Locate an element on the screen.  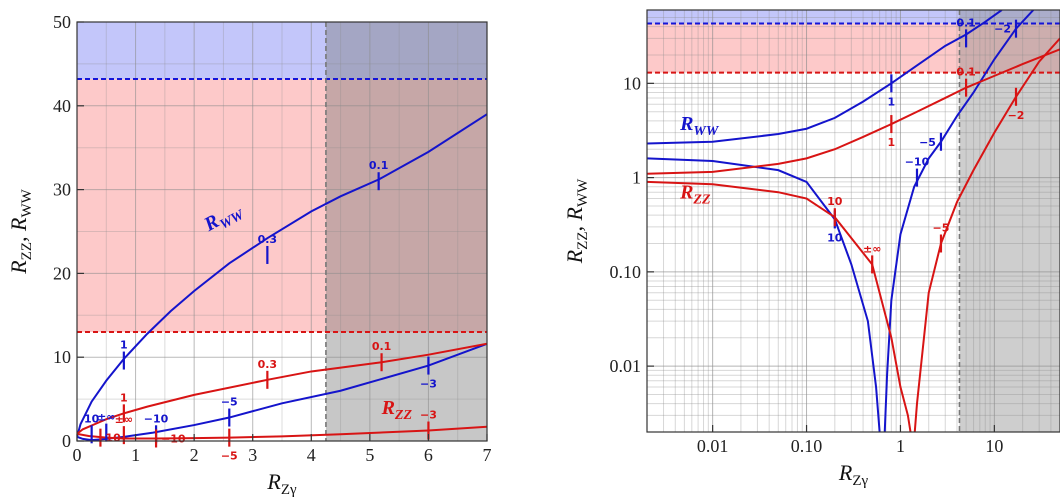
x-tick-label: 0.10 is located at coordinates (807, 446).